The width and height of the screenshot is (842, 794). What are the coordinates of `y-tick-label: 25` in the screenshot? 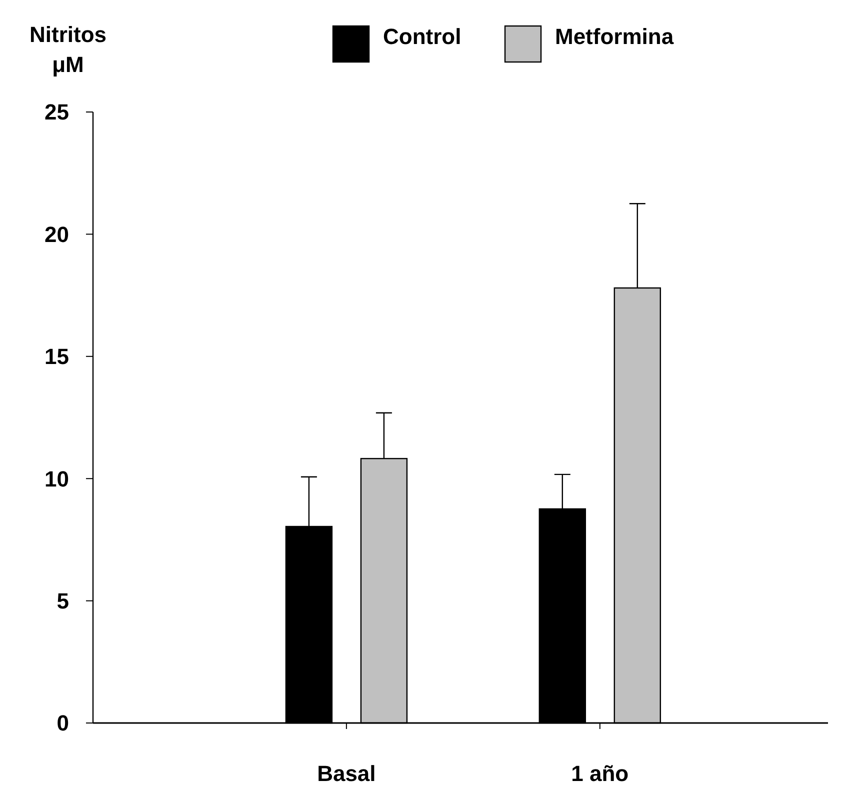 It's located at (56, 112).